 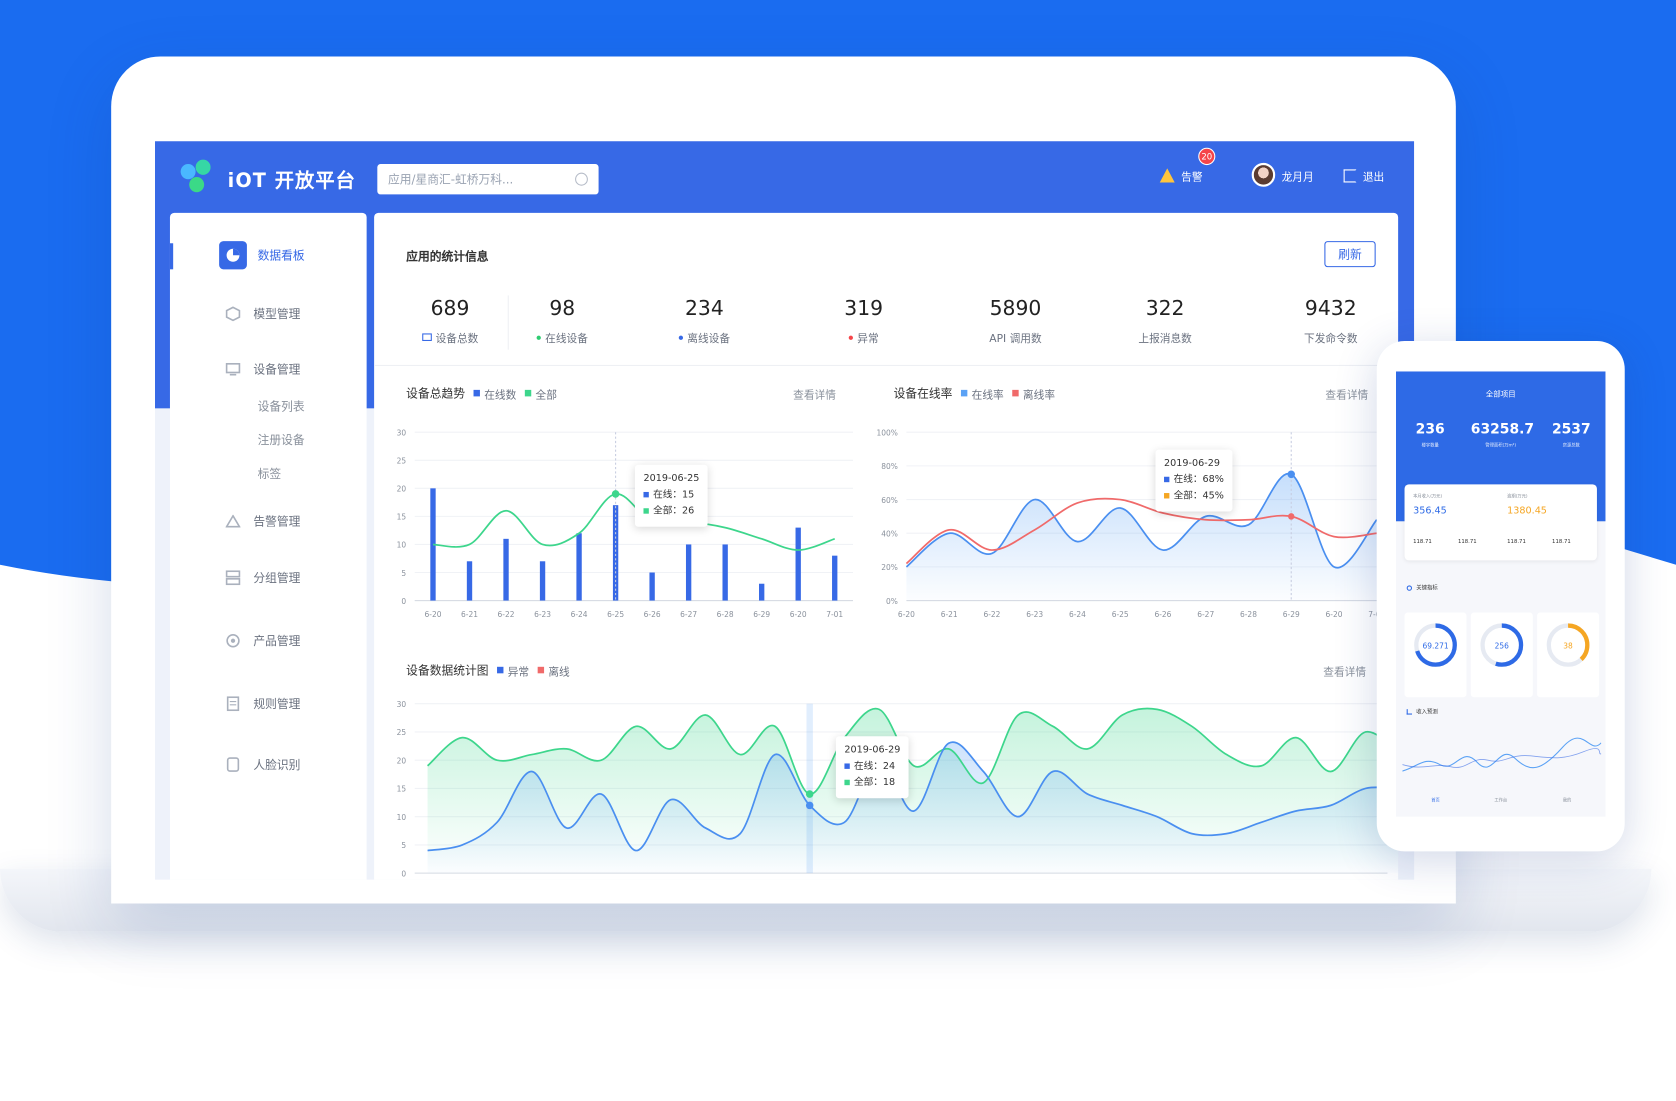 What do you see at coordinates (887, 432) in the screenshot?
I see `y-tick-label: 100%` at bounding box center [887, 432].